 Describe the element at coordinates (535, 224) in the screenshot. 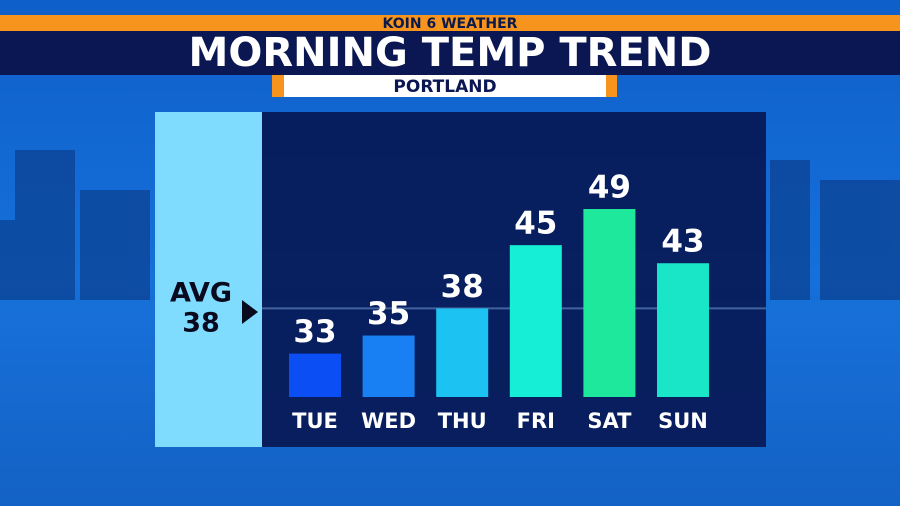

I see `value-label: 45` at that location.